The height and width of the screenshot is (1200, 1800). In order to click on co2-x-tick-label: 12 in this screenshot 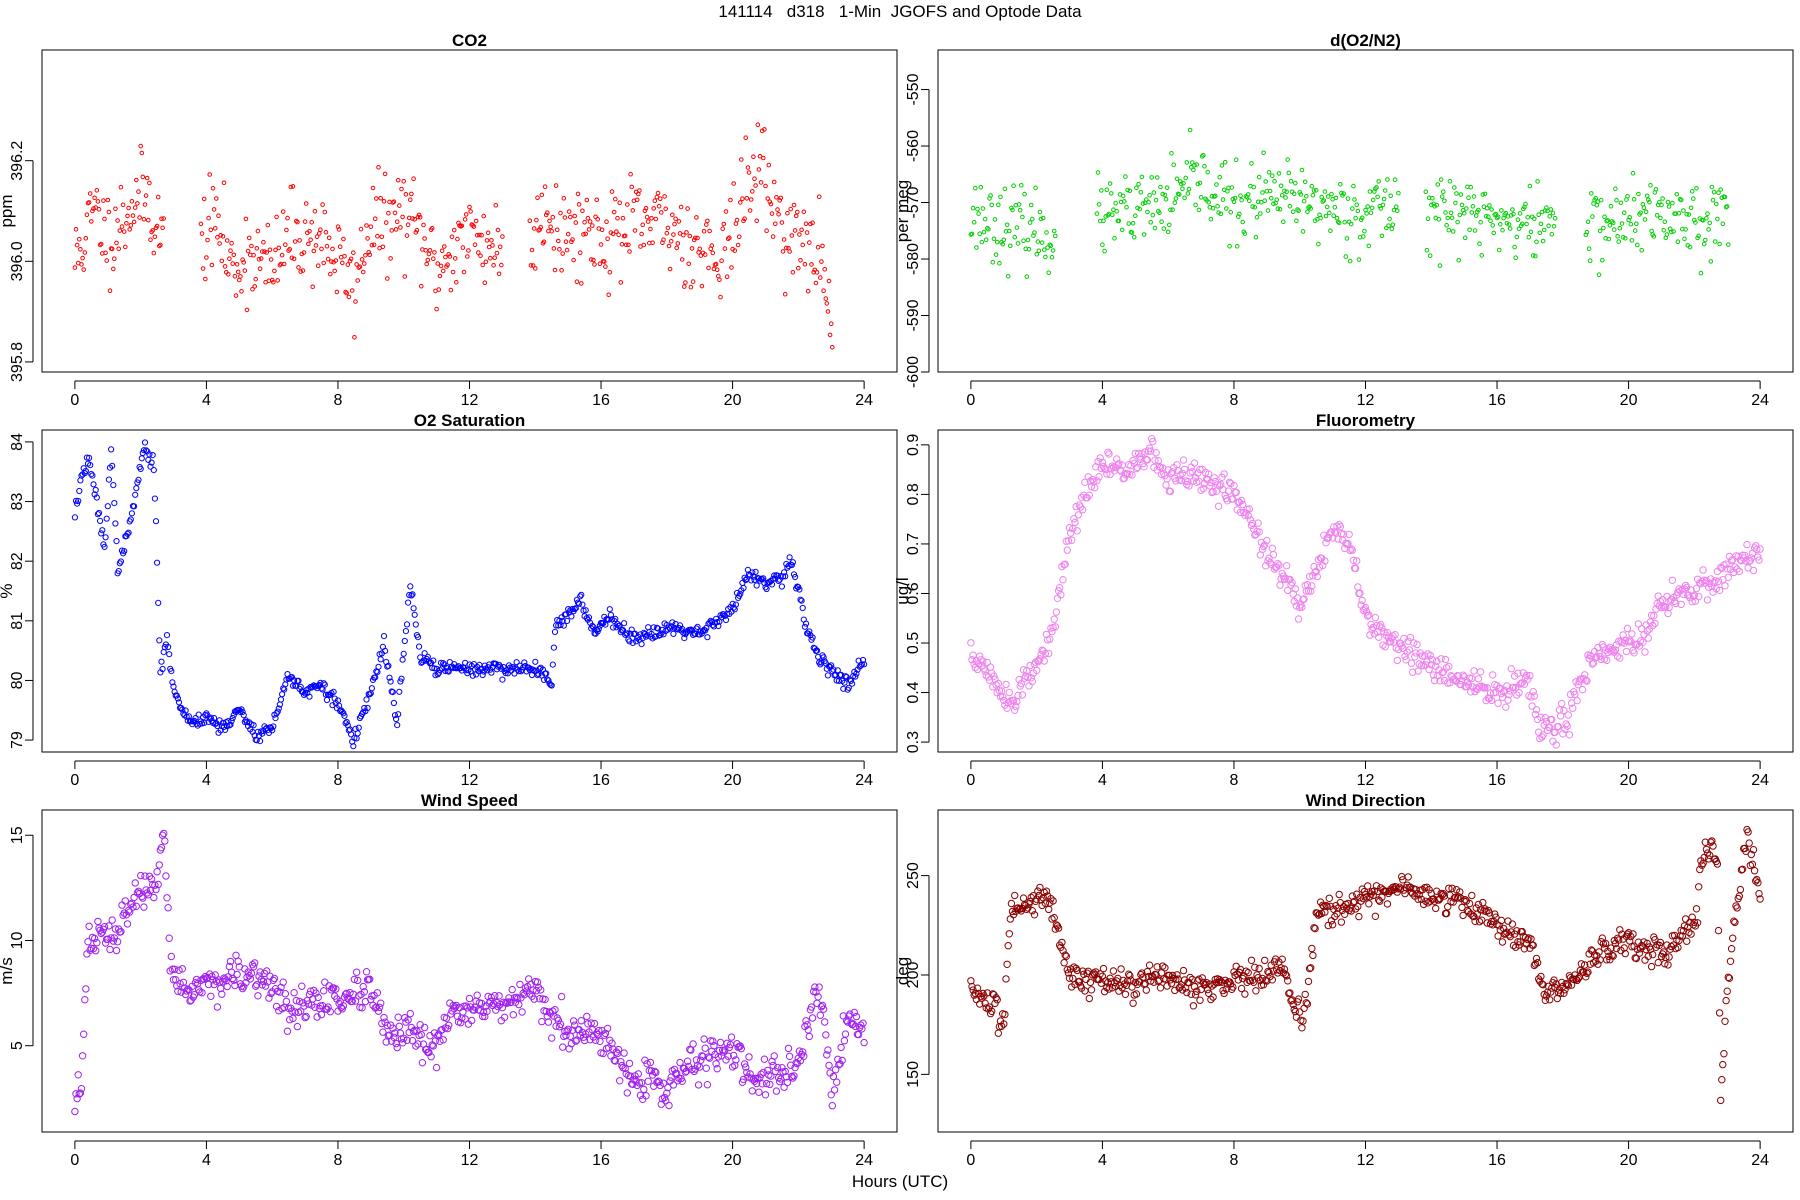, I will do `click(470, 400)`.